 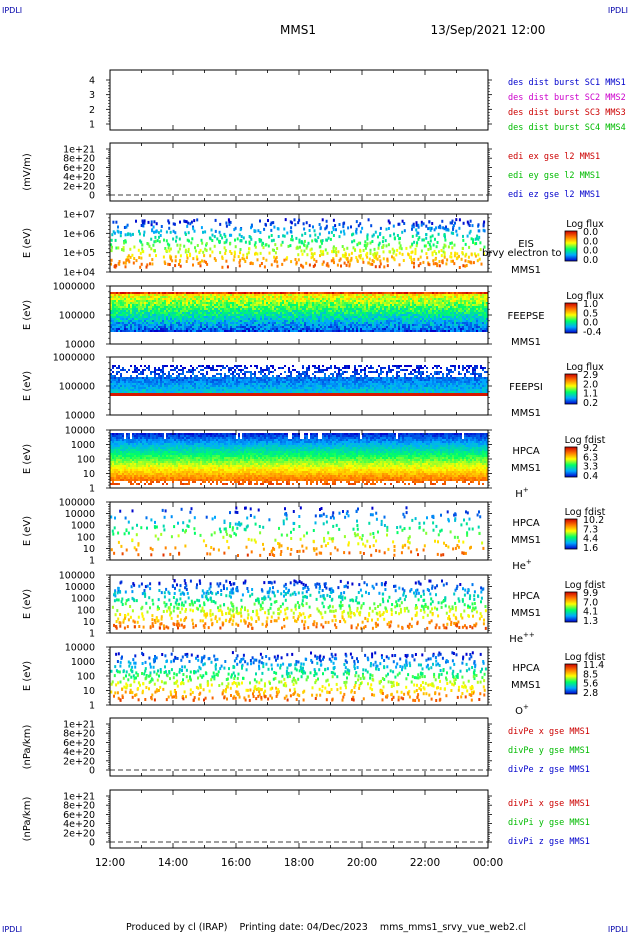 What do you see at coordinates (79, 159) in the screenshot?
I see `y-tick-label: 8e+20` at bounding box center [79, 159].